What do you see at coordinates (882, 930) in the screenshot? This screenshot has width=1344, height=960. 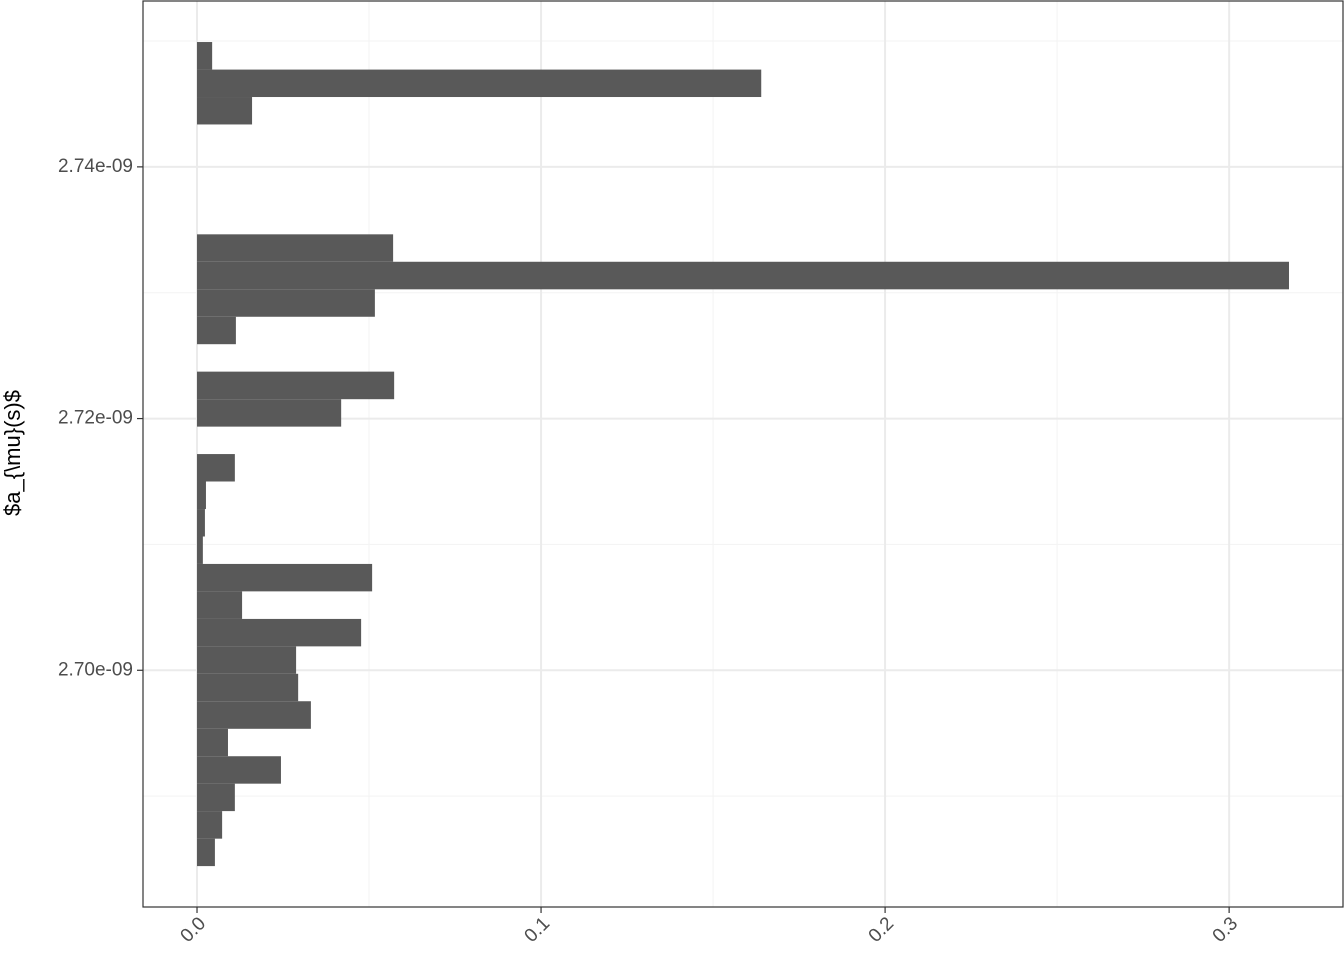 I see `x-tick-label: 0.2` at bounding box center [882, 930].